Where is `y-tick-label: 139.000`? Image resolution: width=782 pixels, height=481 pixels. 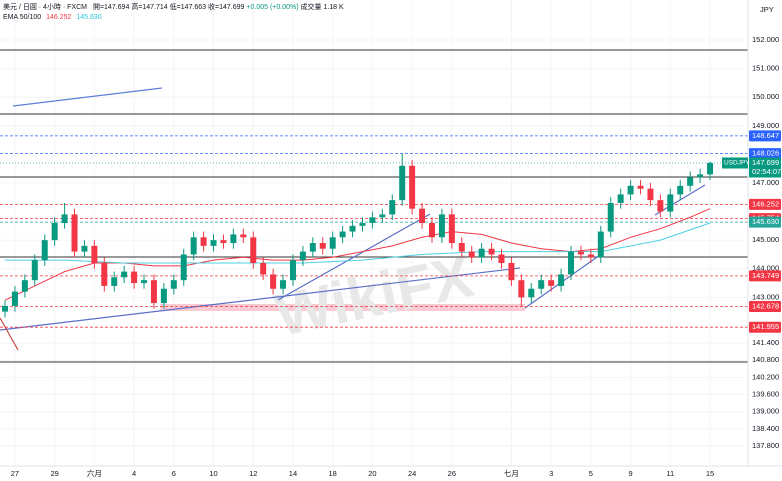
y-tick-label: 139.000 is located at coordinates (765, 411).